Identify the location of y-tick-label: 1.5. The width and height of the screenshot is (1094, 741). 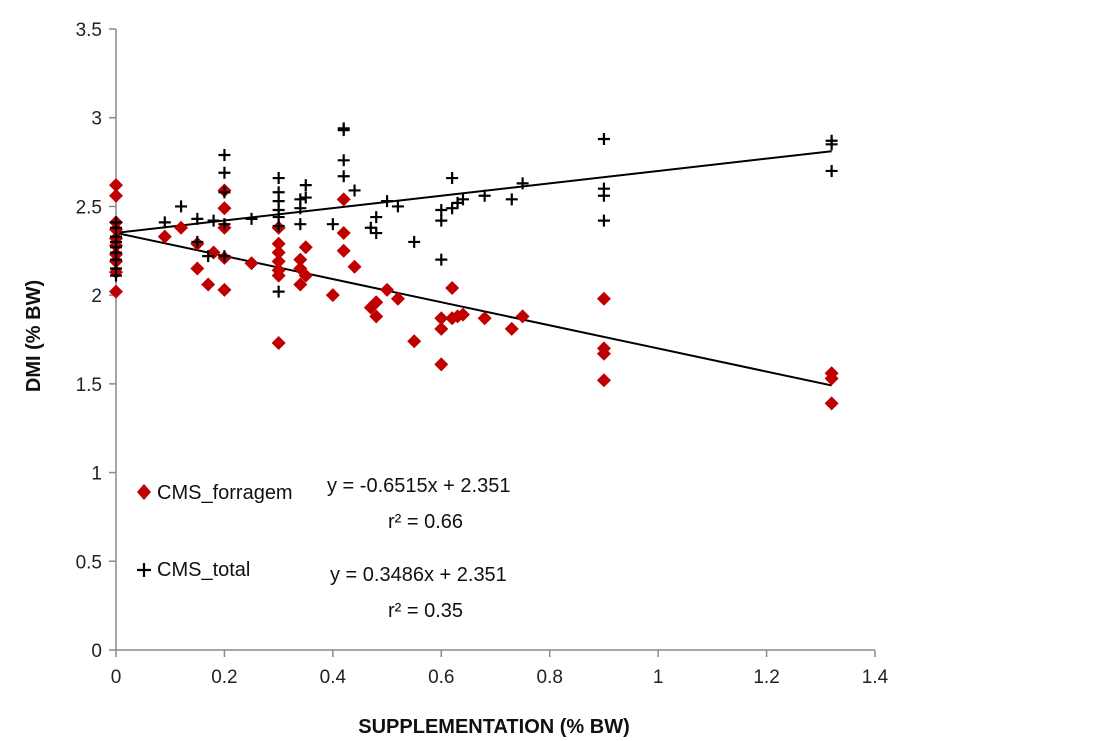
(89, 385).